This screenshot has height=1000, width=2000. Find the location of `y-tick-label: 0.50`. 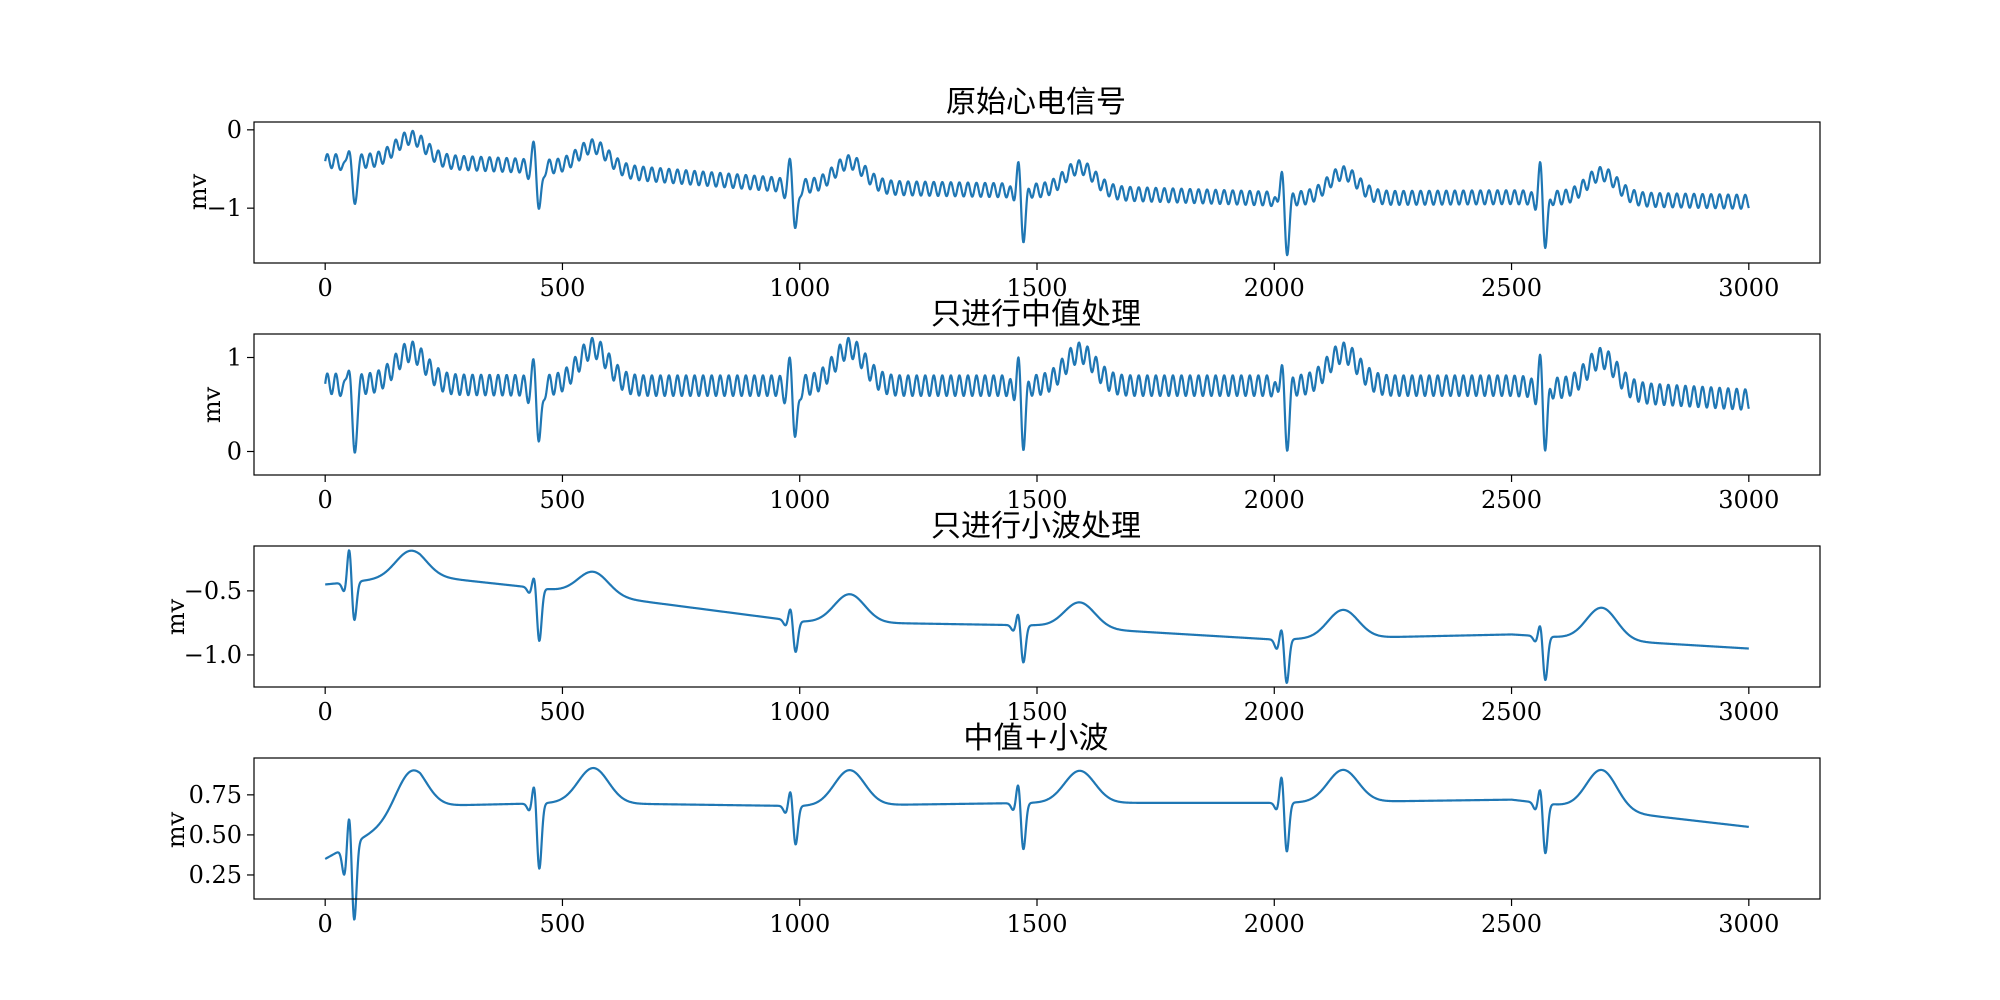

y-tick-label: 0.50 is located at coordinates (215, 835).